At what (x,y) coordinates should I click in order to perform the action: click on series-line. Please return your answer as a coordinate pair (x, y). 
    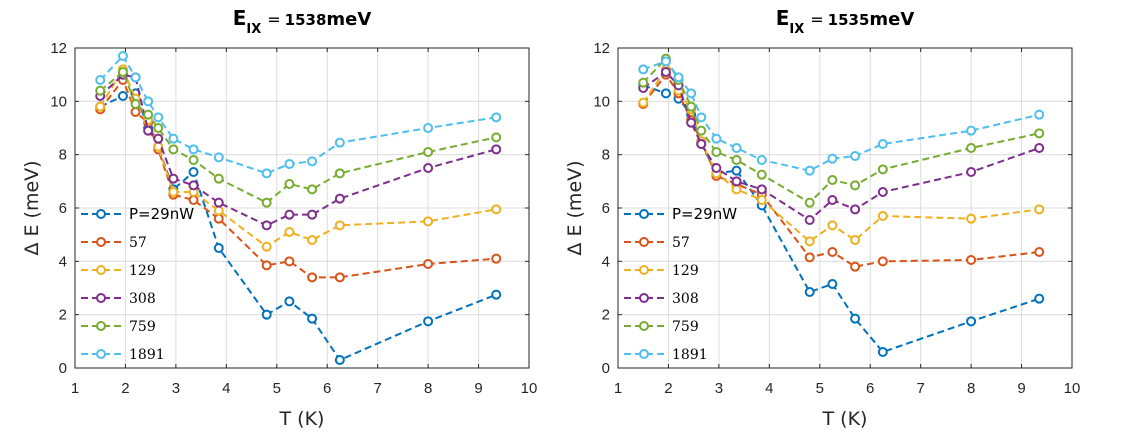
    Looking at the image, I should click on (298, 150).